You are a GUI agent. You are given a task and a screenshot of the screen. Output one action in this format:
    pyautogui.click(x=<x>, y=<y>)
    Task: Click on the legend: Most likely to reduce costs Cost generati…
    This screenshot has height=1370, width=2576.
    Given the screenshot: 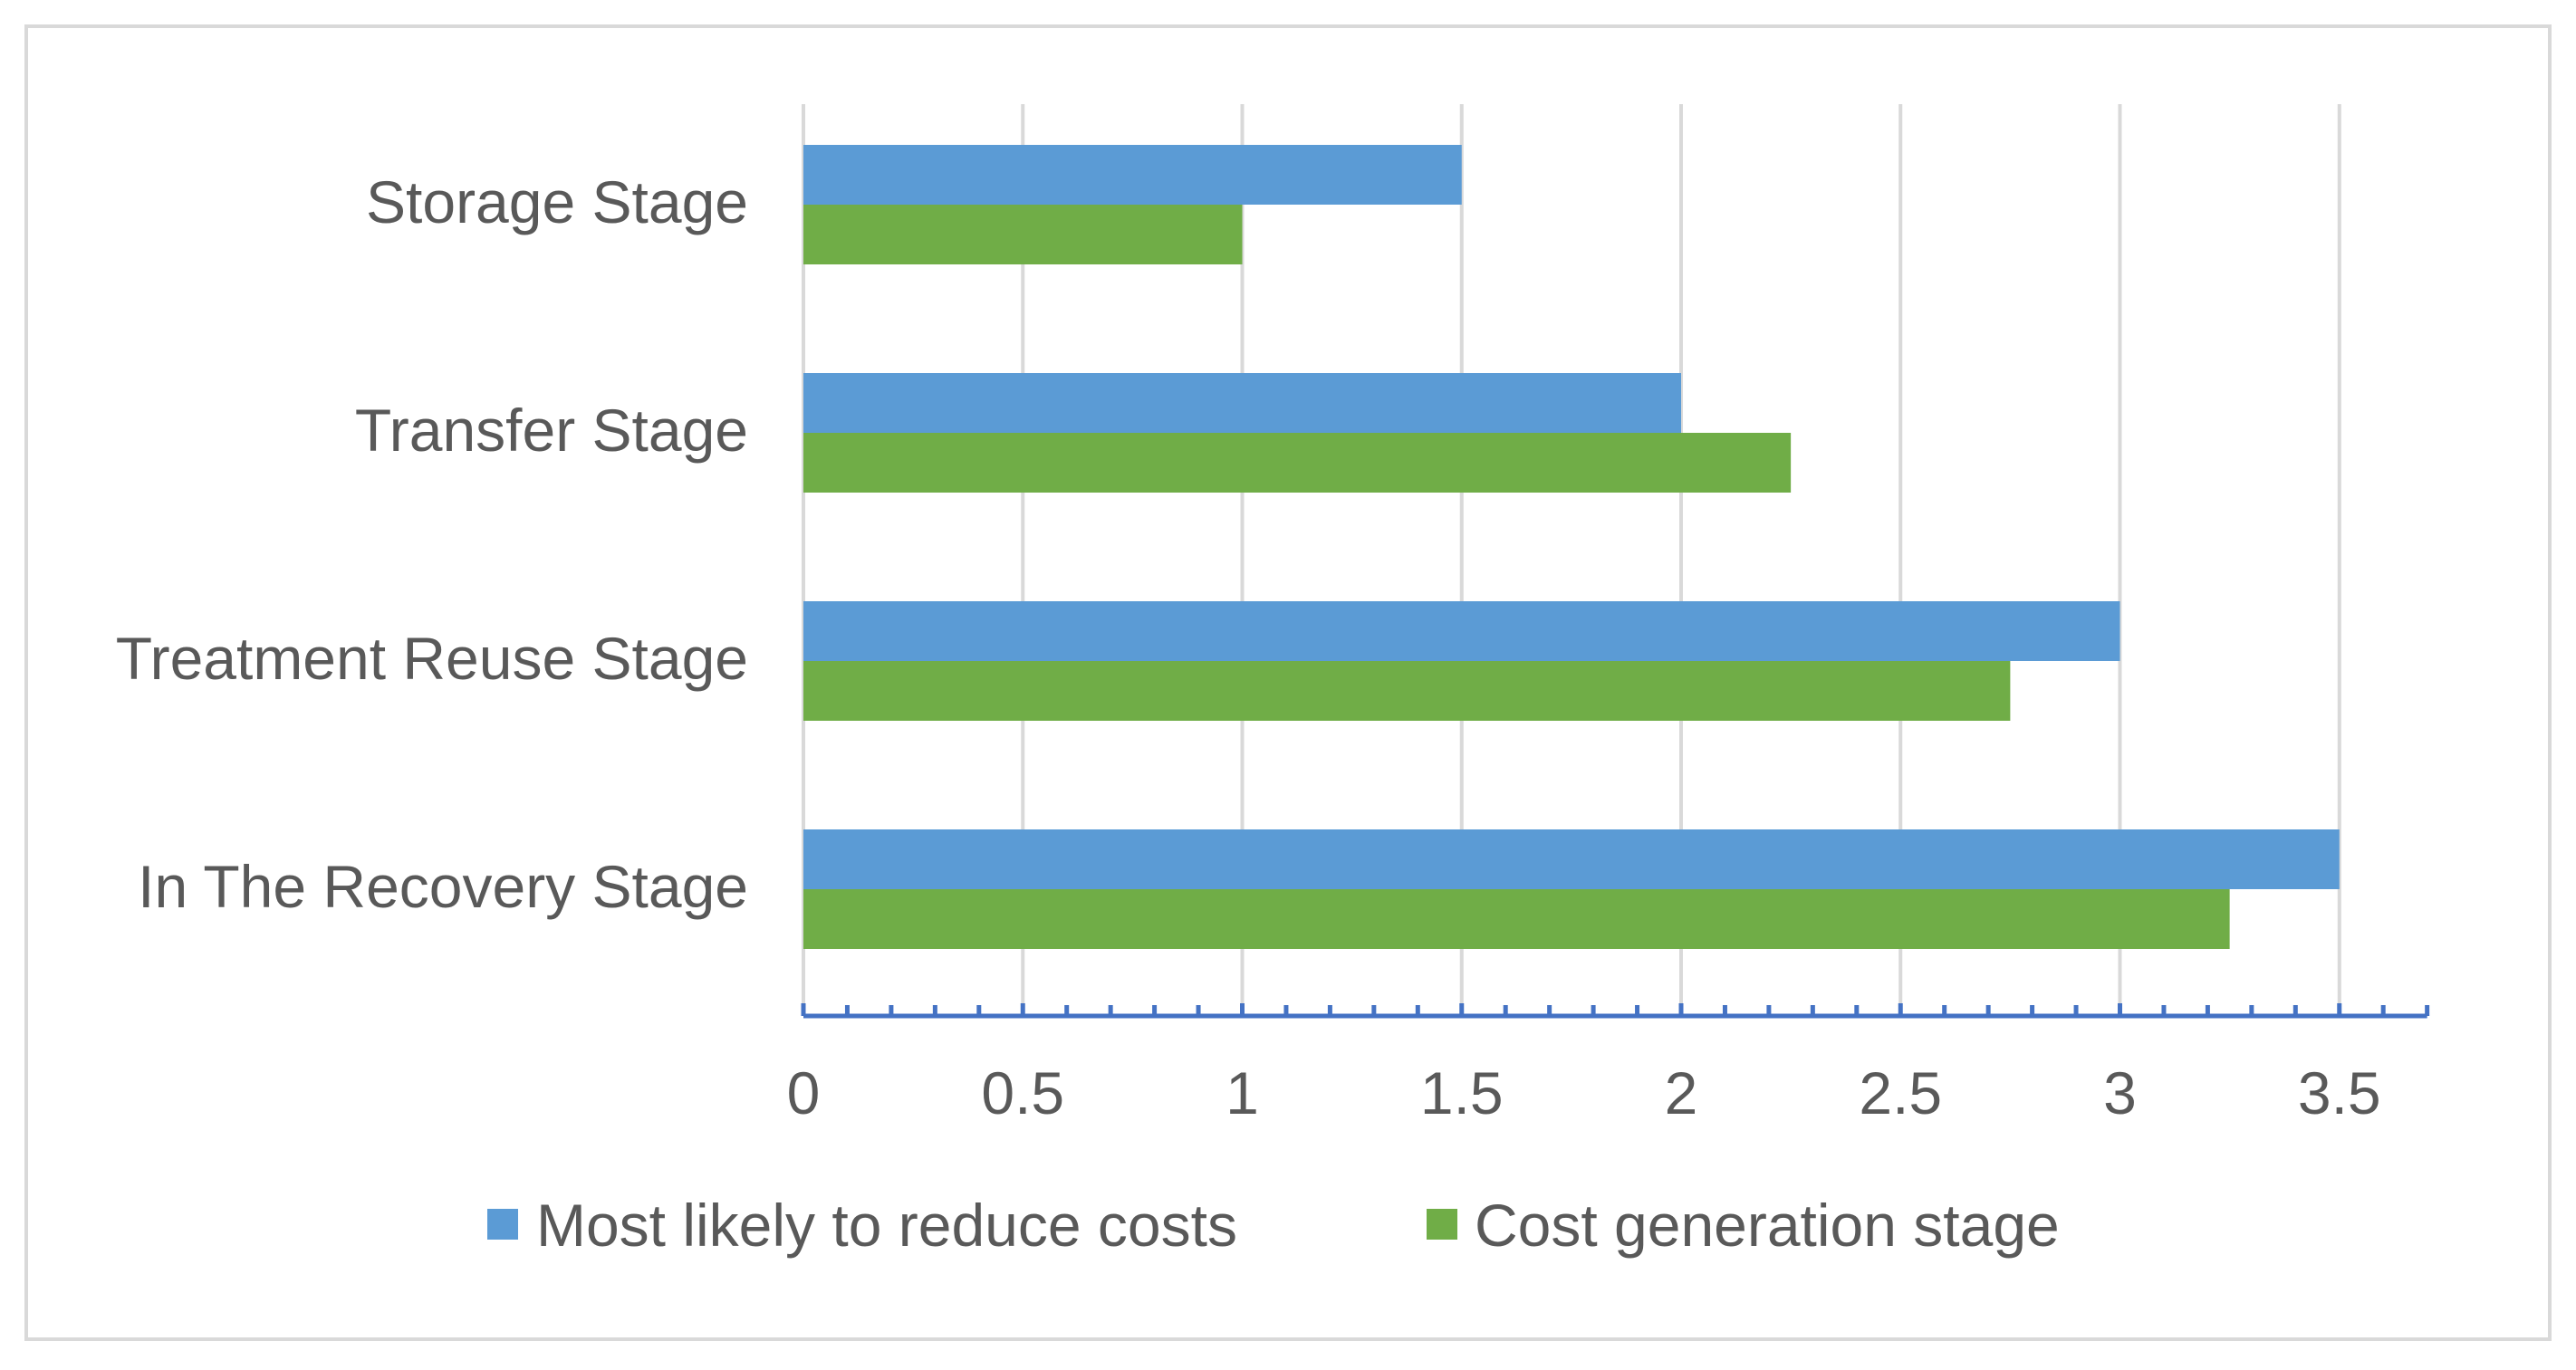 What is the action you would take?
    pyautogui.click(x=1273, y=1226)
    